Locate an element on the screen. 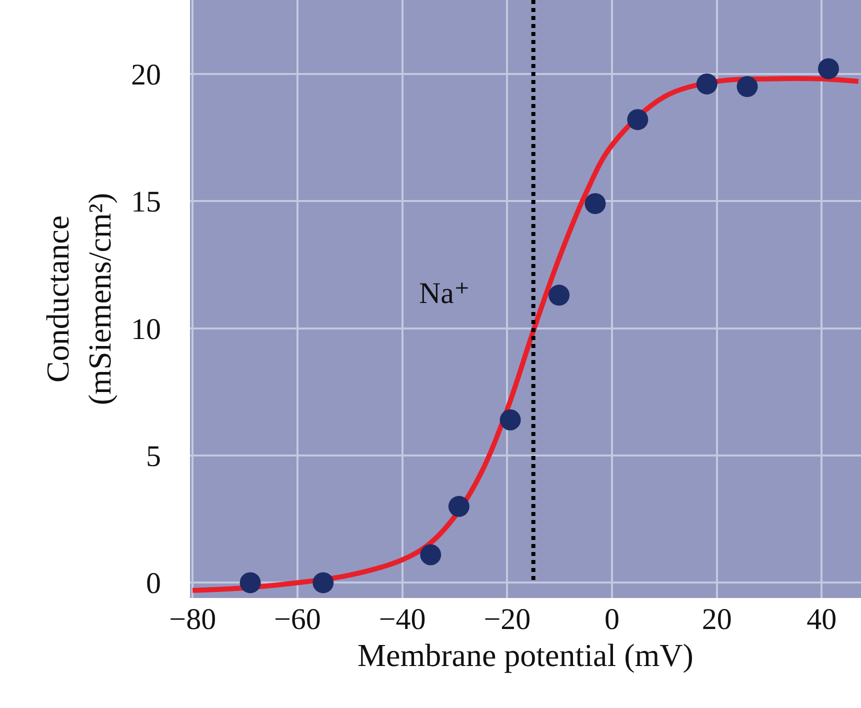 Image resolution: width=861 pixels, height=708 pixels. y-tick-label: 20 is located at coordinates (146, 75).